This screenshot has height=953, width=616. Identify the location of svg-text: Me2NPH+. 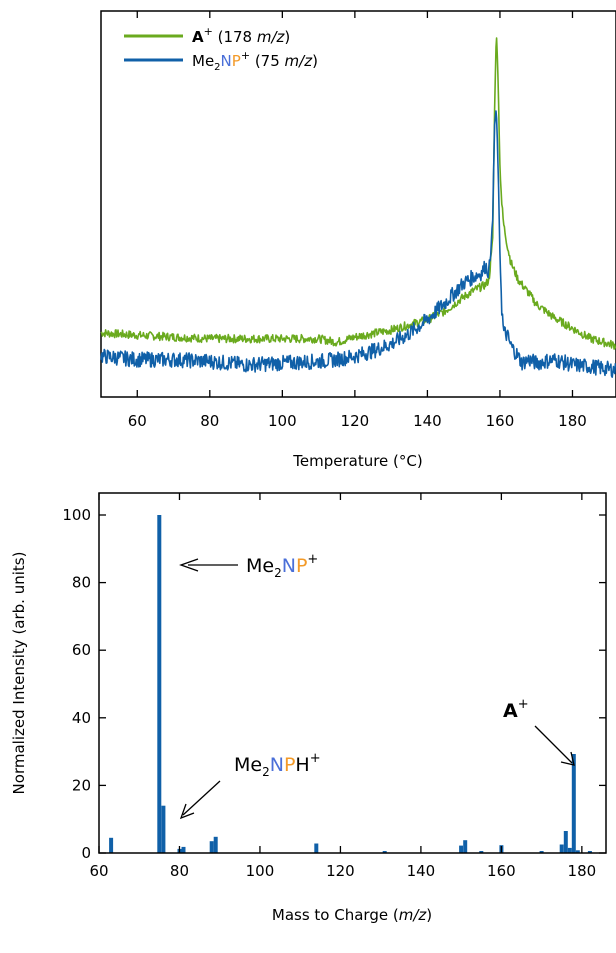
(277, 765).